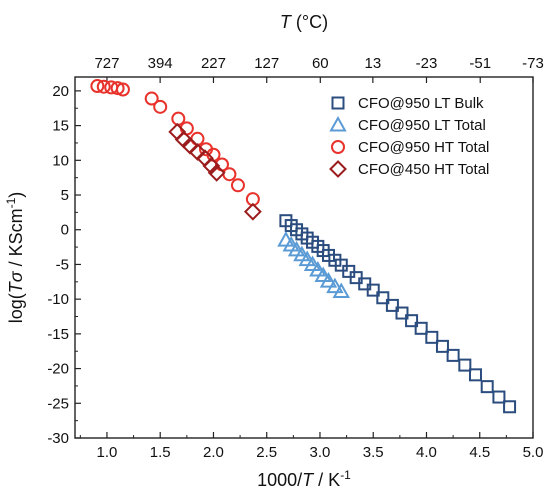 The height and width of the screenshot is (500, 548). What do you see at coordinates (373, 452) in the screenshot?
I see `x-tick-label: 3.5` at bounding box center [373, 452].